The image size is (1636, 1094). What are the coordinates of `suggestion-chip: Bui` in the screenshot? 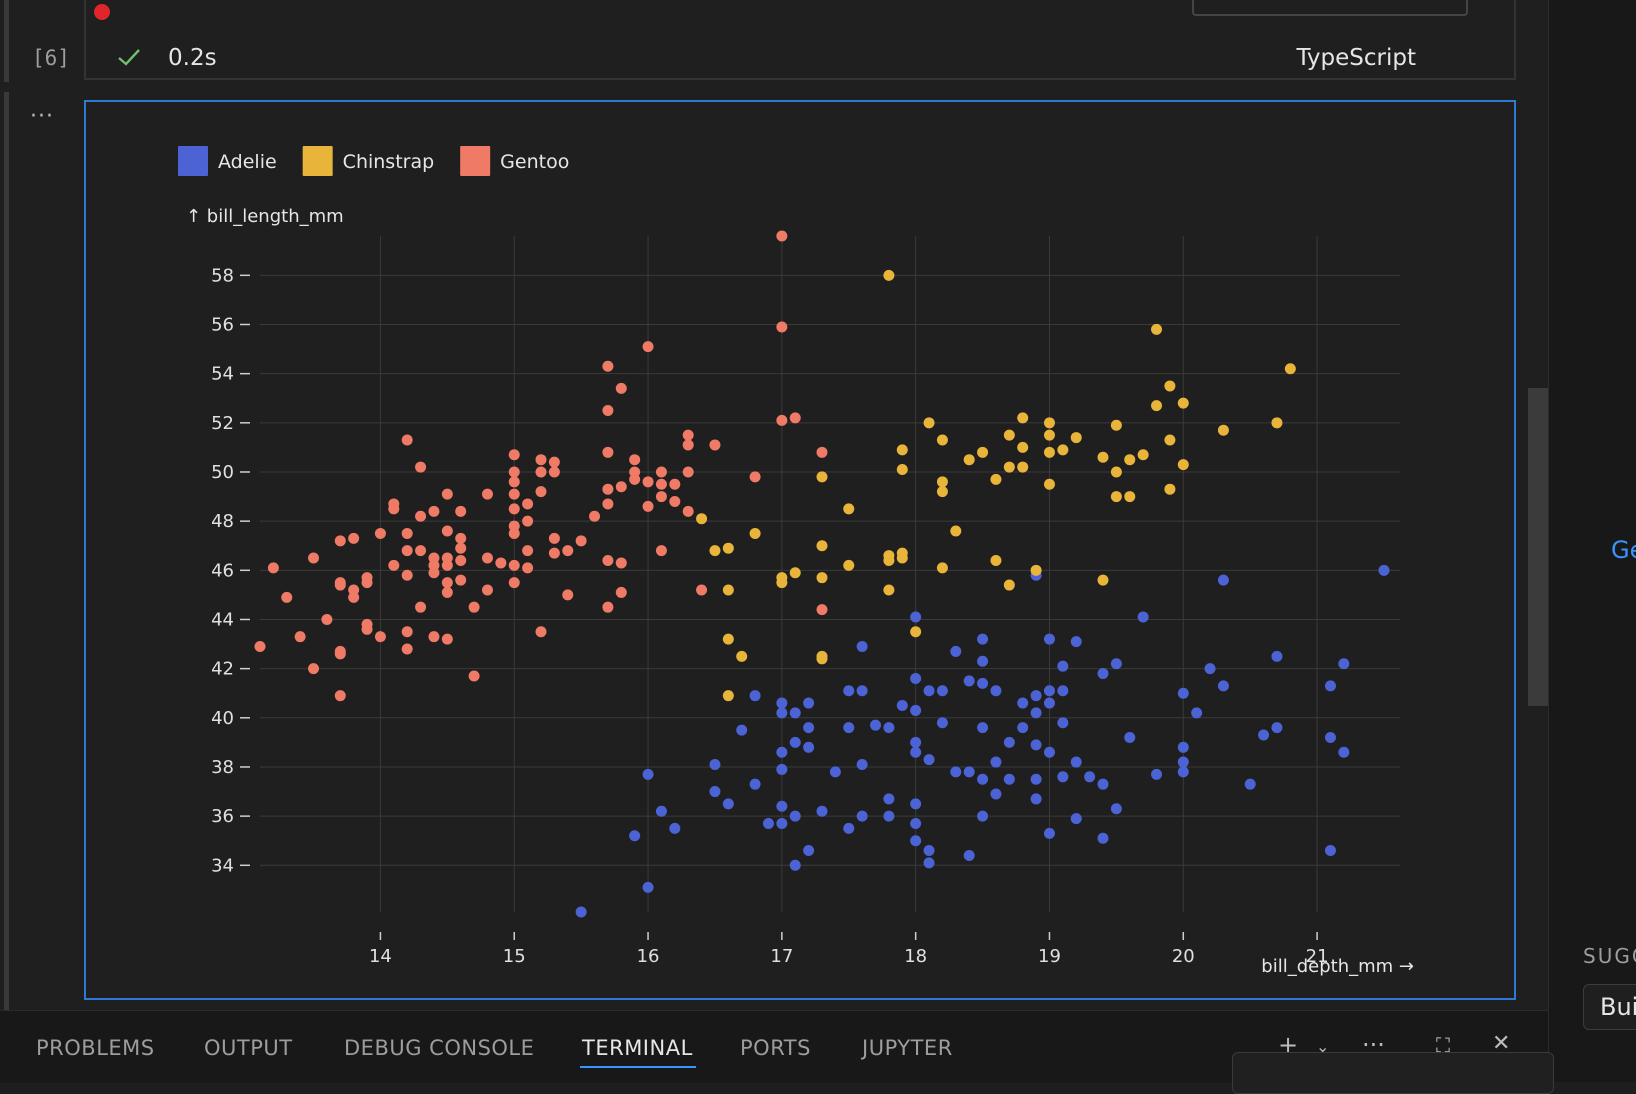 It's located at (1609, 1007).